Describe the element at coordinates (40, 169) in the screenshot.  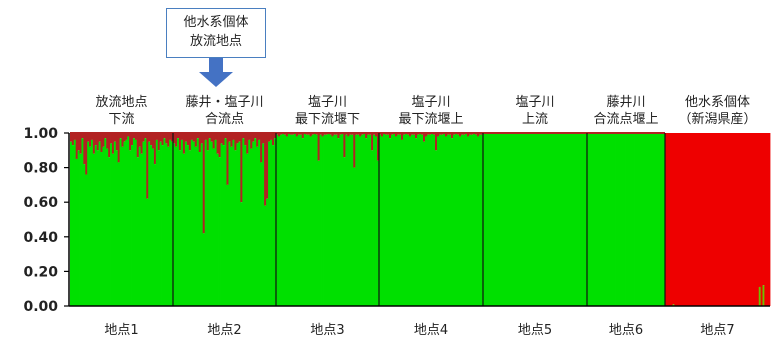
I see `y-tick-label: 0.80` at that location.